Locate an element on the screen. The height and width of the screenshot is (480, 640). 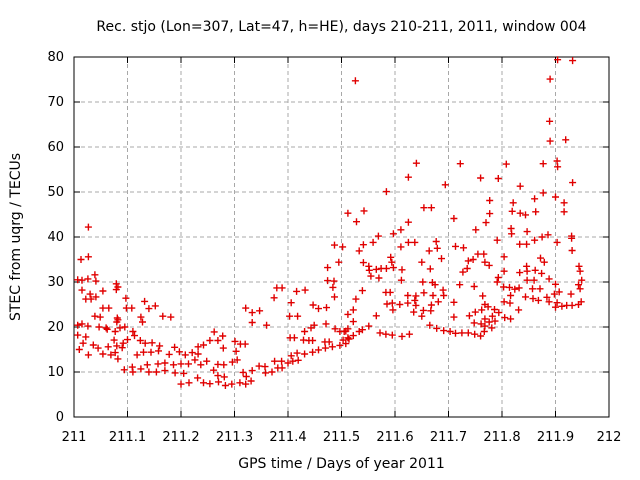
x-tick-label: 211 is located at coordinates (74, 437).